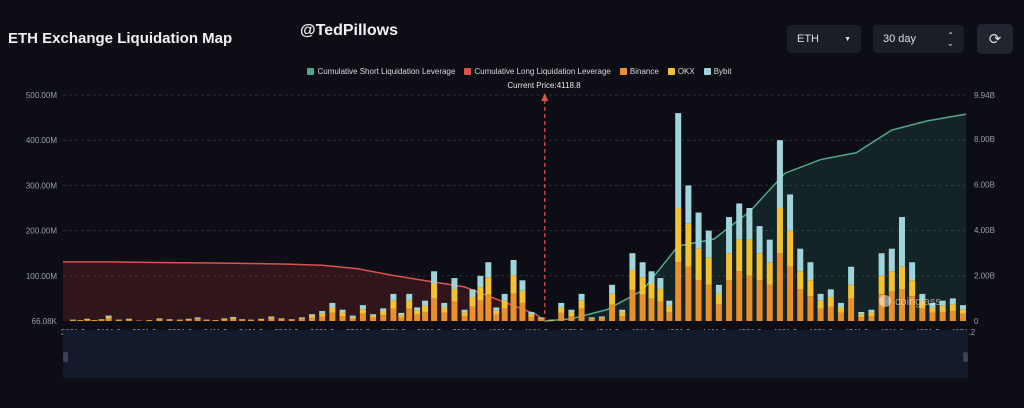  Describe the element at coordinates (65, 357) in the screenshot. I see `slider-handle-left` at that location.